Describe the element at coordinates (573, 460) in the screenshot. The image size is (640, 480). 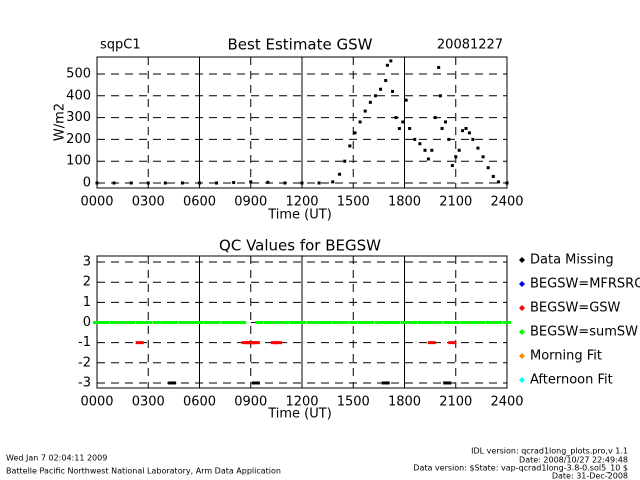
I see `footer-idl-date: Date: 2008/10/27 22:49:48` at that location.